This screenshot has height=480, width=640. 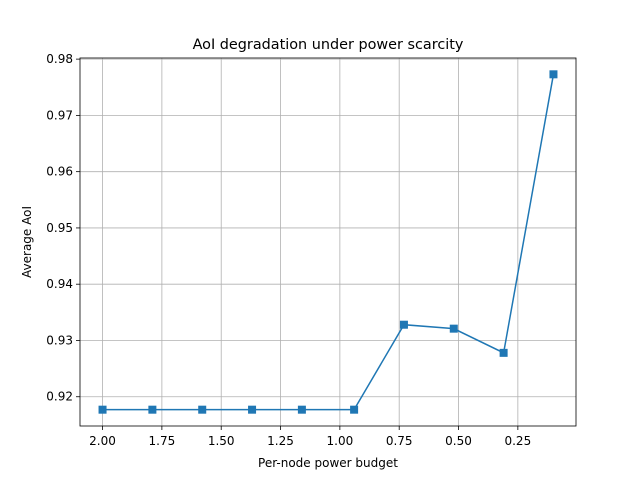 I want to click on y-tick-label: 0.94, so click(x=59, y=284).